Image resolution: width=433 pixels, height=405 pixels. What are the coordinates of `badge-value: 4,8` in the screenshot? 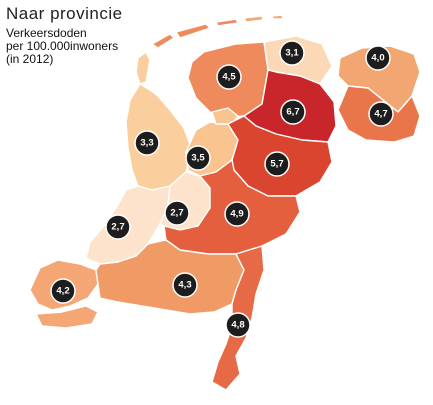 It's located at (237, 325).